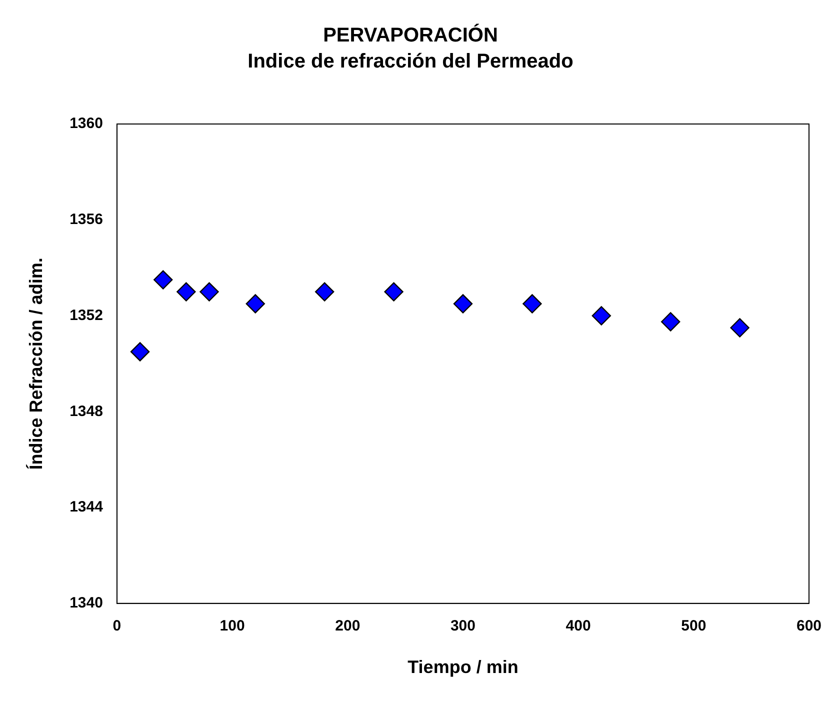  What do you see at coordinates (86, 123) in the screenshot?
I see `y-tick-label: 1360` at bounding box center [86, 123].